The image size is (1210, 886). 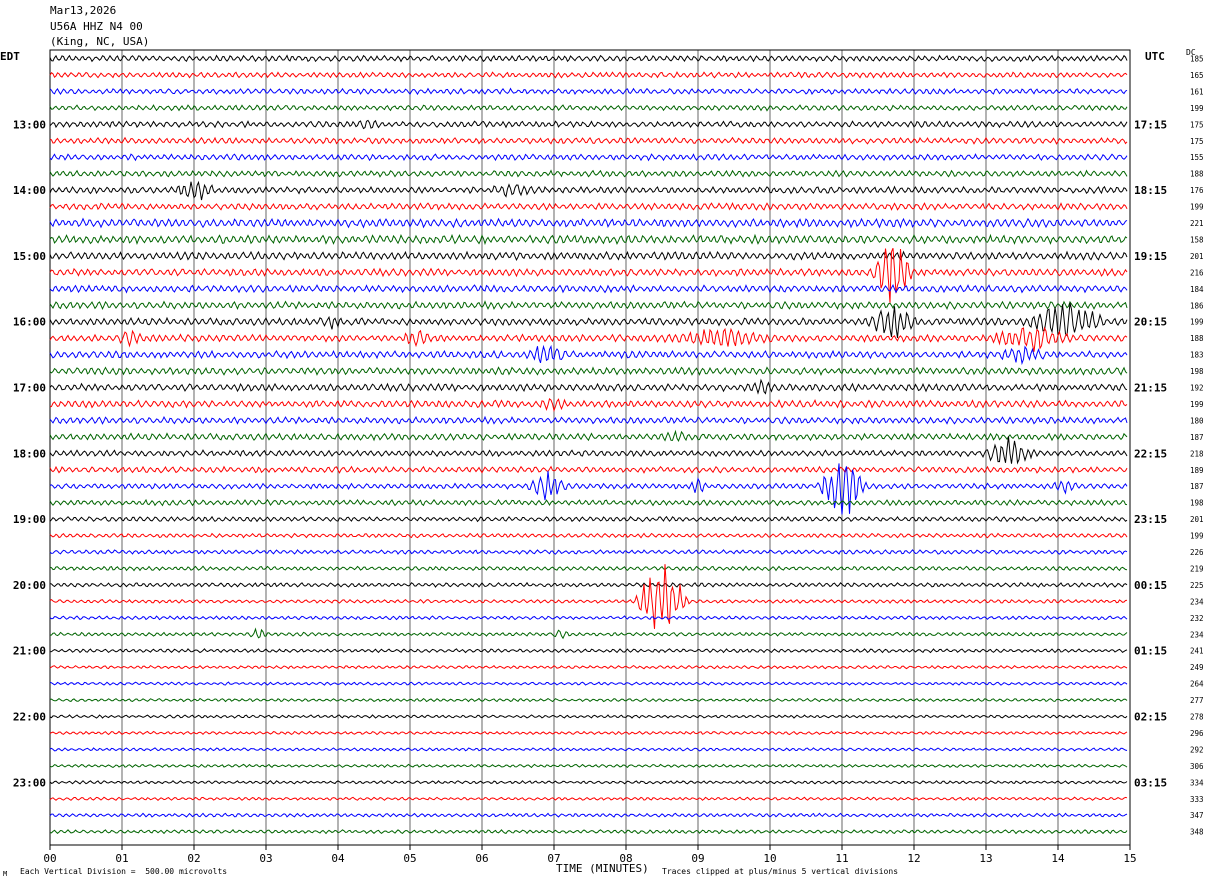 I want to click on dc-offset-label: 183, so click(x=1197, y=355).